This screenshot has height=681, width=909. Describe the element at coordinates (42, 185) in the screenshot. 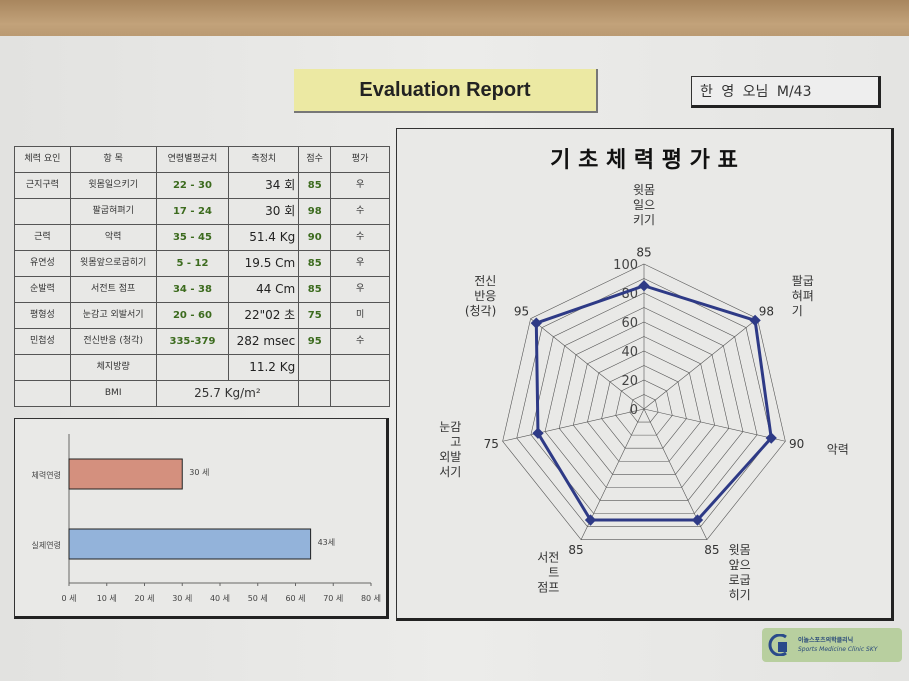

I see `table-cell: 근지구력` at that location.